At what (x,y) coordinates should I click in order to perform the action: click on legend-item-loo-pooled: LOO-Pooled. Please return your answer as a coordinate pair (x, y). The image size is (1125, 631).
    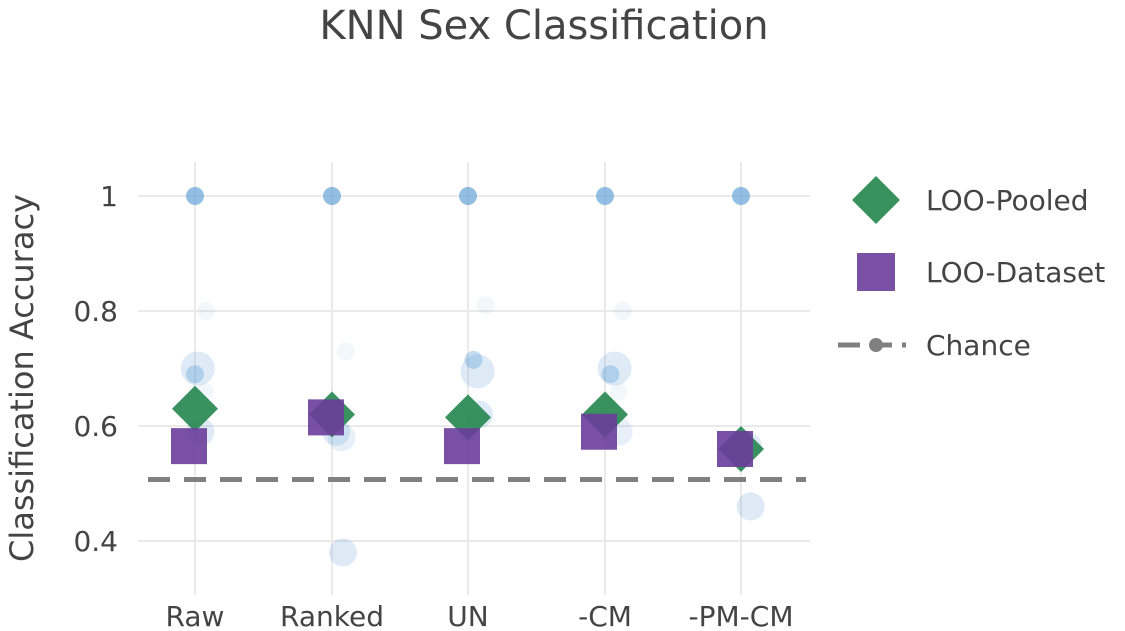
    Looking at the image, I should click on (970, 200).